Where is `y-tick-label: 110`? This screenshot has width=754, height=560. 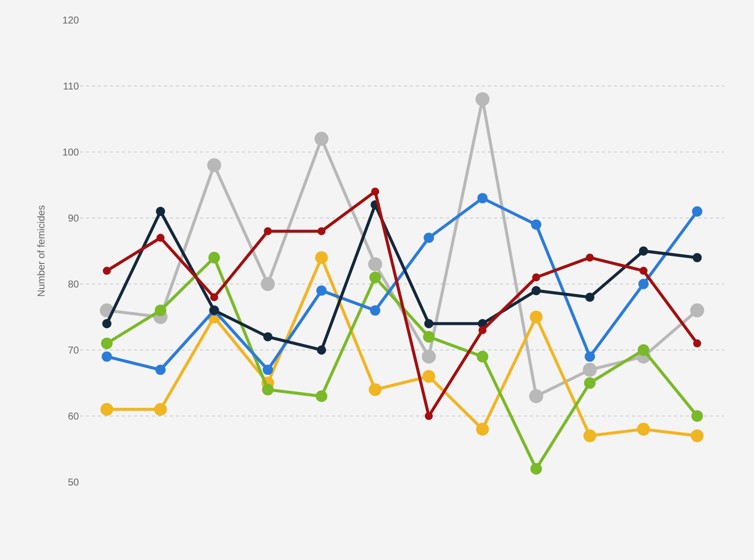 y-tick-label: 110 is located at coordinates (71, 87).